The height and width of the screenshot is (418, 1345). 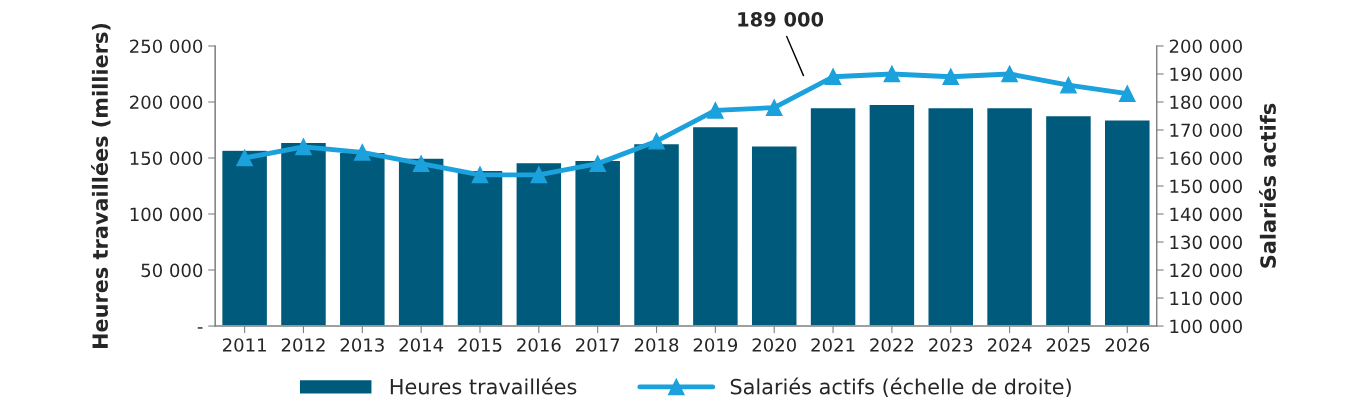 I want to click on x-tick-label: 2020, so click(x=774, y=345).